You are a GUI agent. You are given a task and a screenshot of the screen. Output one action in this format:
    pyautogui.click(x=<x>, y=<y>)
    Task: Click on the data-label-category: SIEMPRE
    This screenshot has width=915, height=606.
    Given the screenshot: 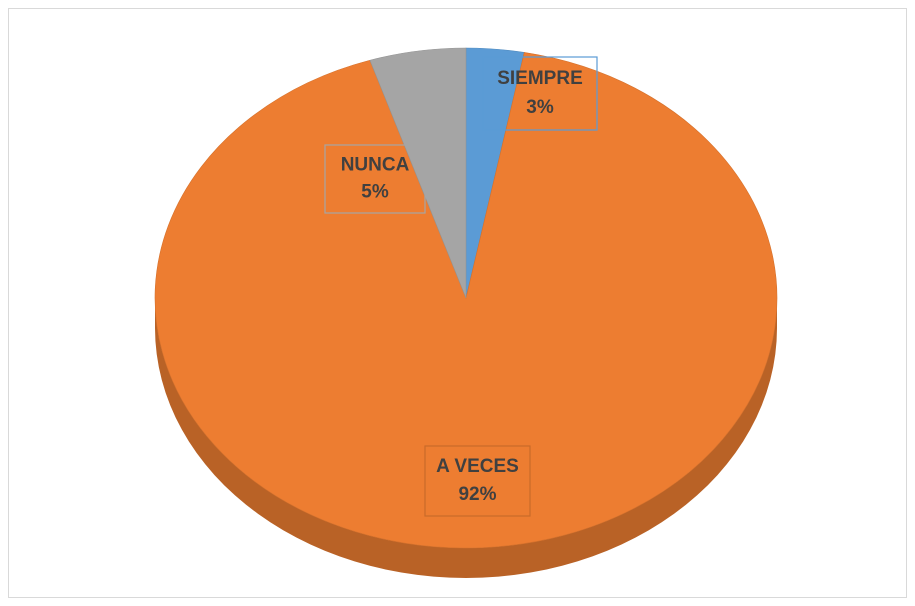 What is the action you would take?
    pyautogui.click(x=540, y=78)
    